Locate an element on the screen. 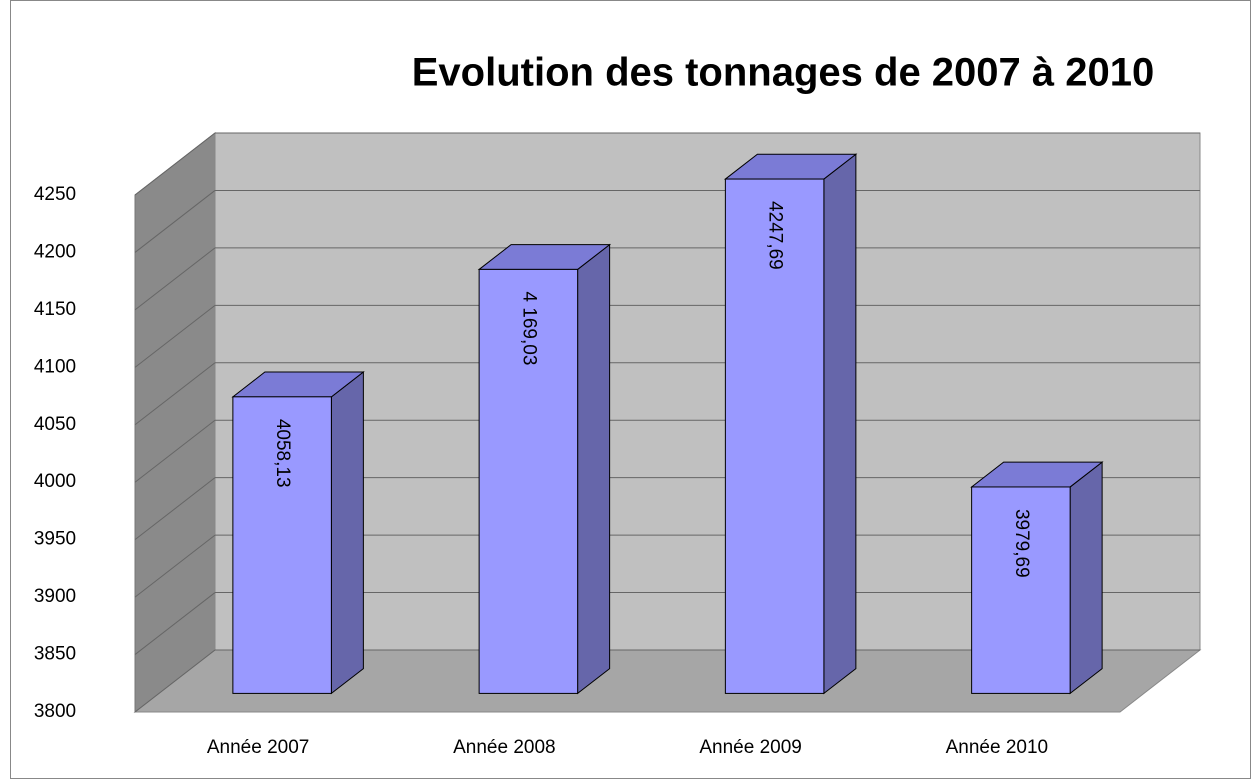 The image size is (1255, 780). value-label: 3979,69 is located at coordinates (1021, 543).